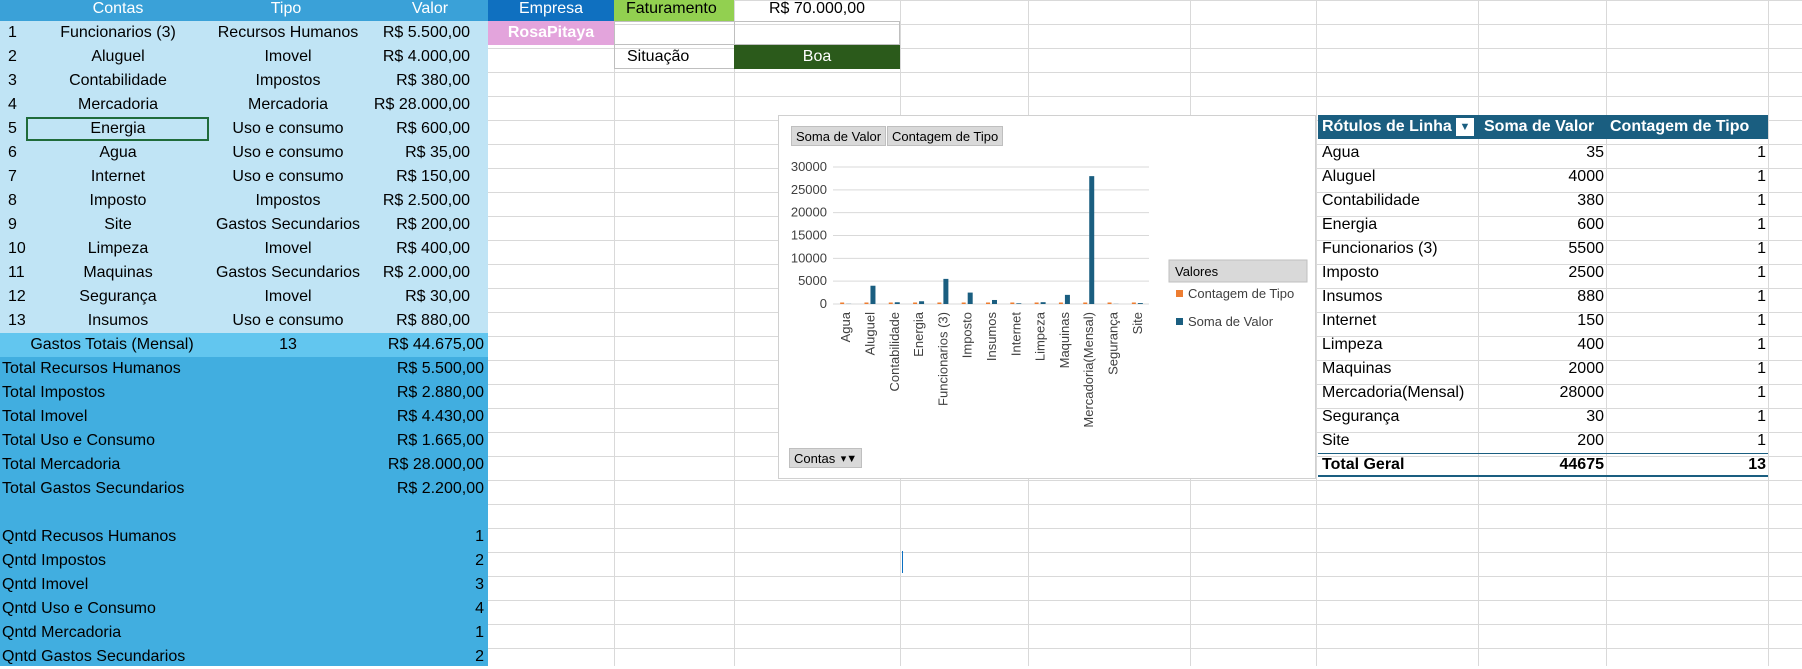 Image resolution: width=1802 pixels, height=669 pixels. What do you see at coordinates (817, 10) in the screenshot?
I see `faturamento-value: R$ 70.000,00` at bounding box center [817, 10].